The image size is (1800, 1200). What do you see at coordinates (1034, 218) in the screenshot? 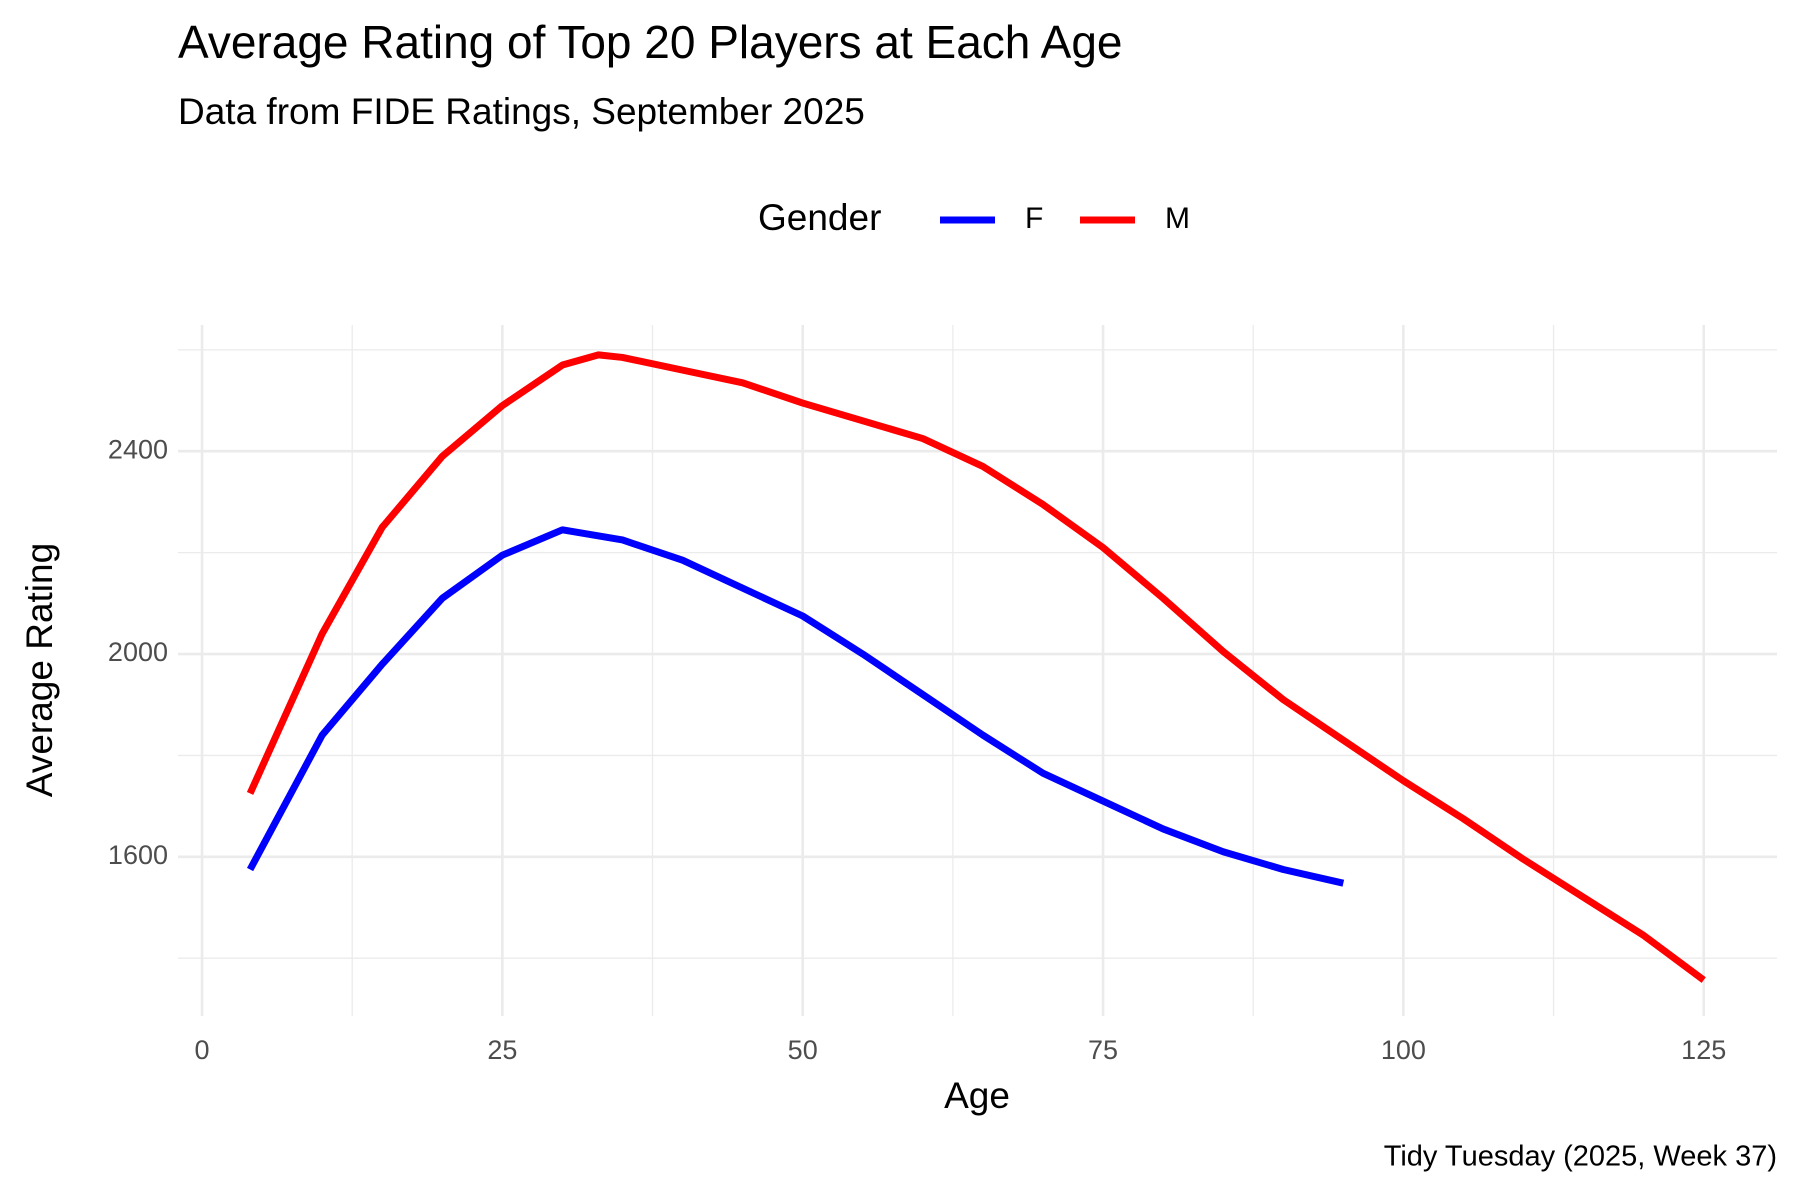
I see `legend-label: F` at bounding box center [1034, 218].